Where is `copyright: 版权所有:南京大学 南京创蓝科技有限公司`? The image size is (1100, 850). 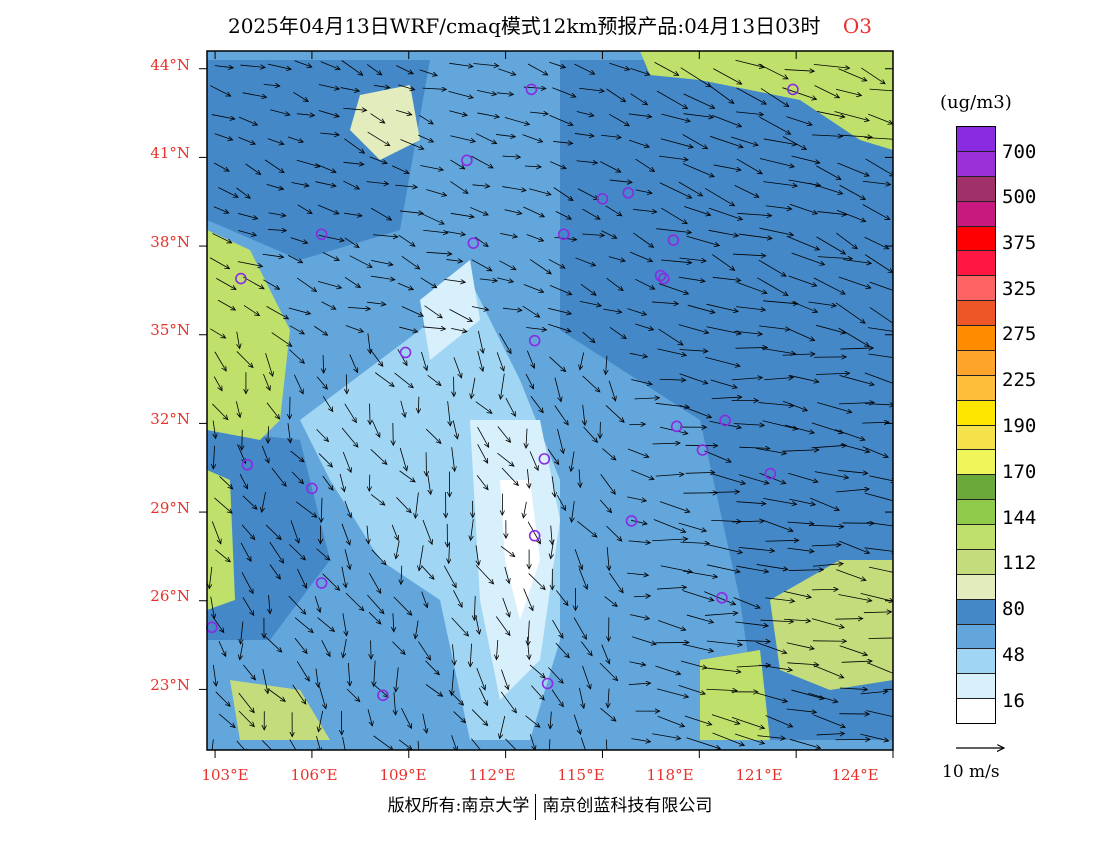 copyright: 版权所有:南京大学 南京创蓝科技有限公司 is located at coordinates (550, 805).